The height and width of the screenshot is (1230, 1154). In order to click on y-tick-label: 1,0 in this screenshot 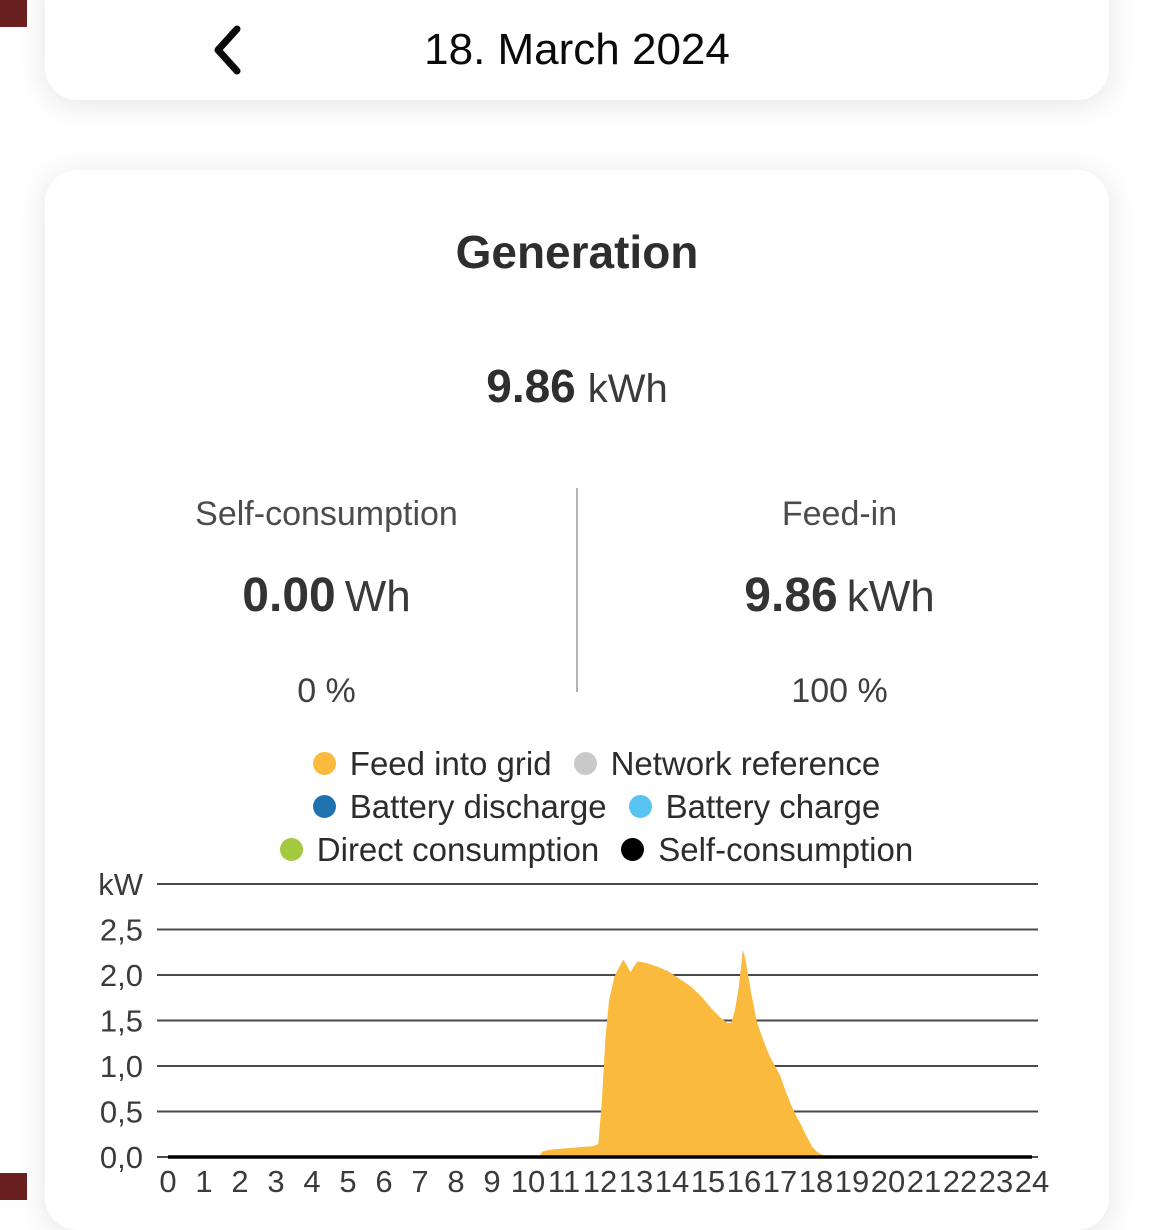, I will do `click(121, 1066)`.